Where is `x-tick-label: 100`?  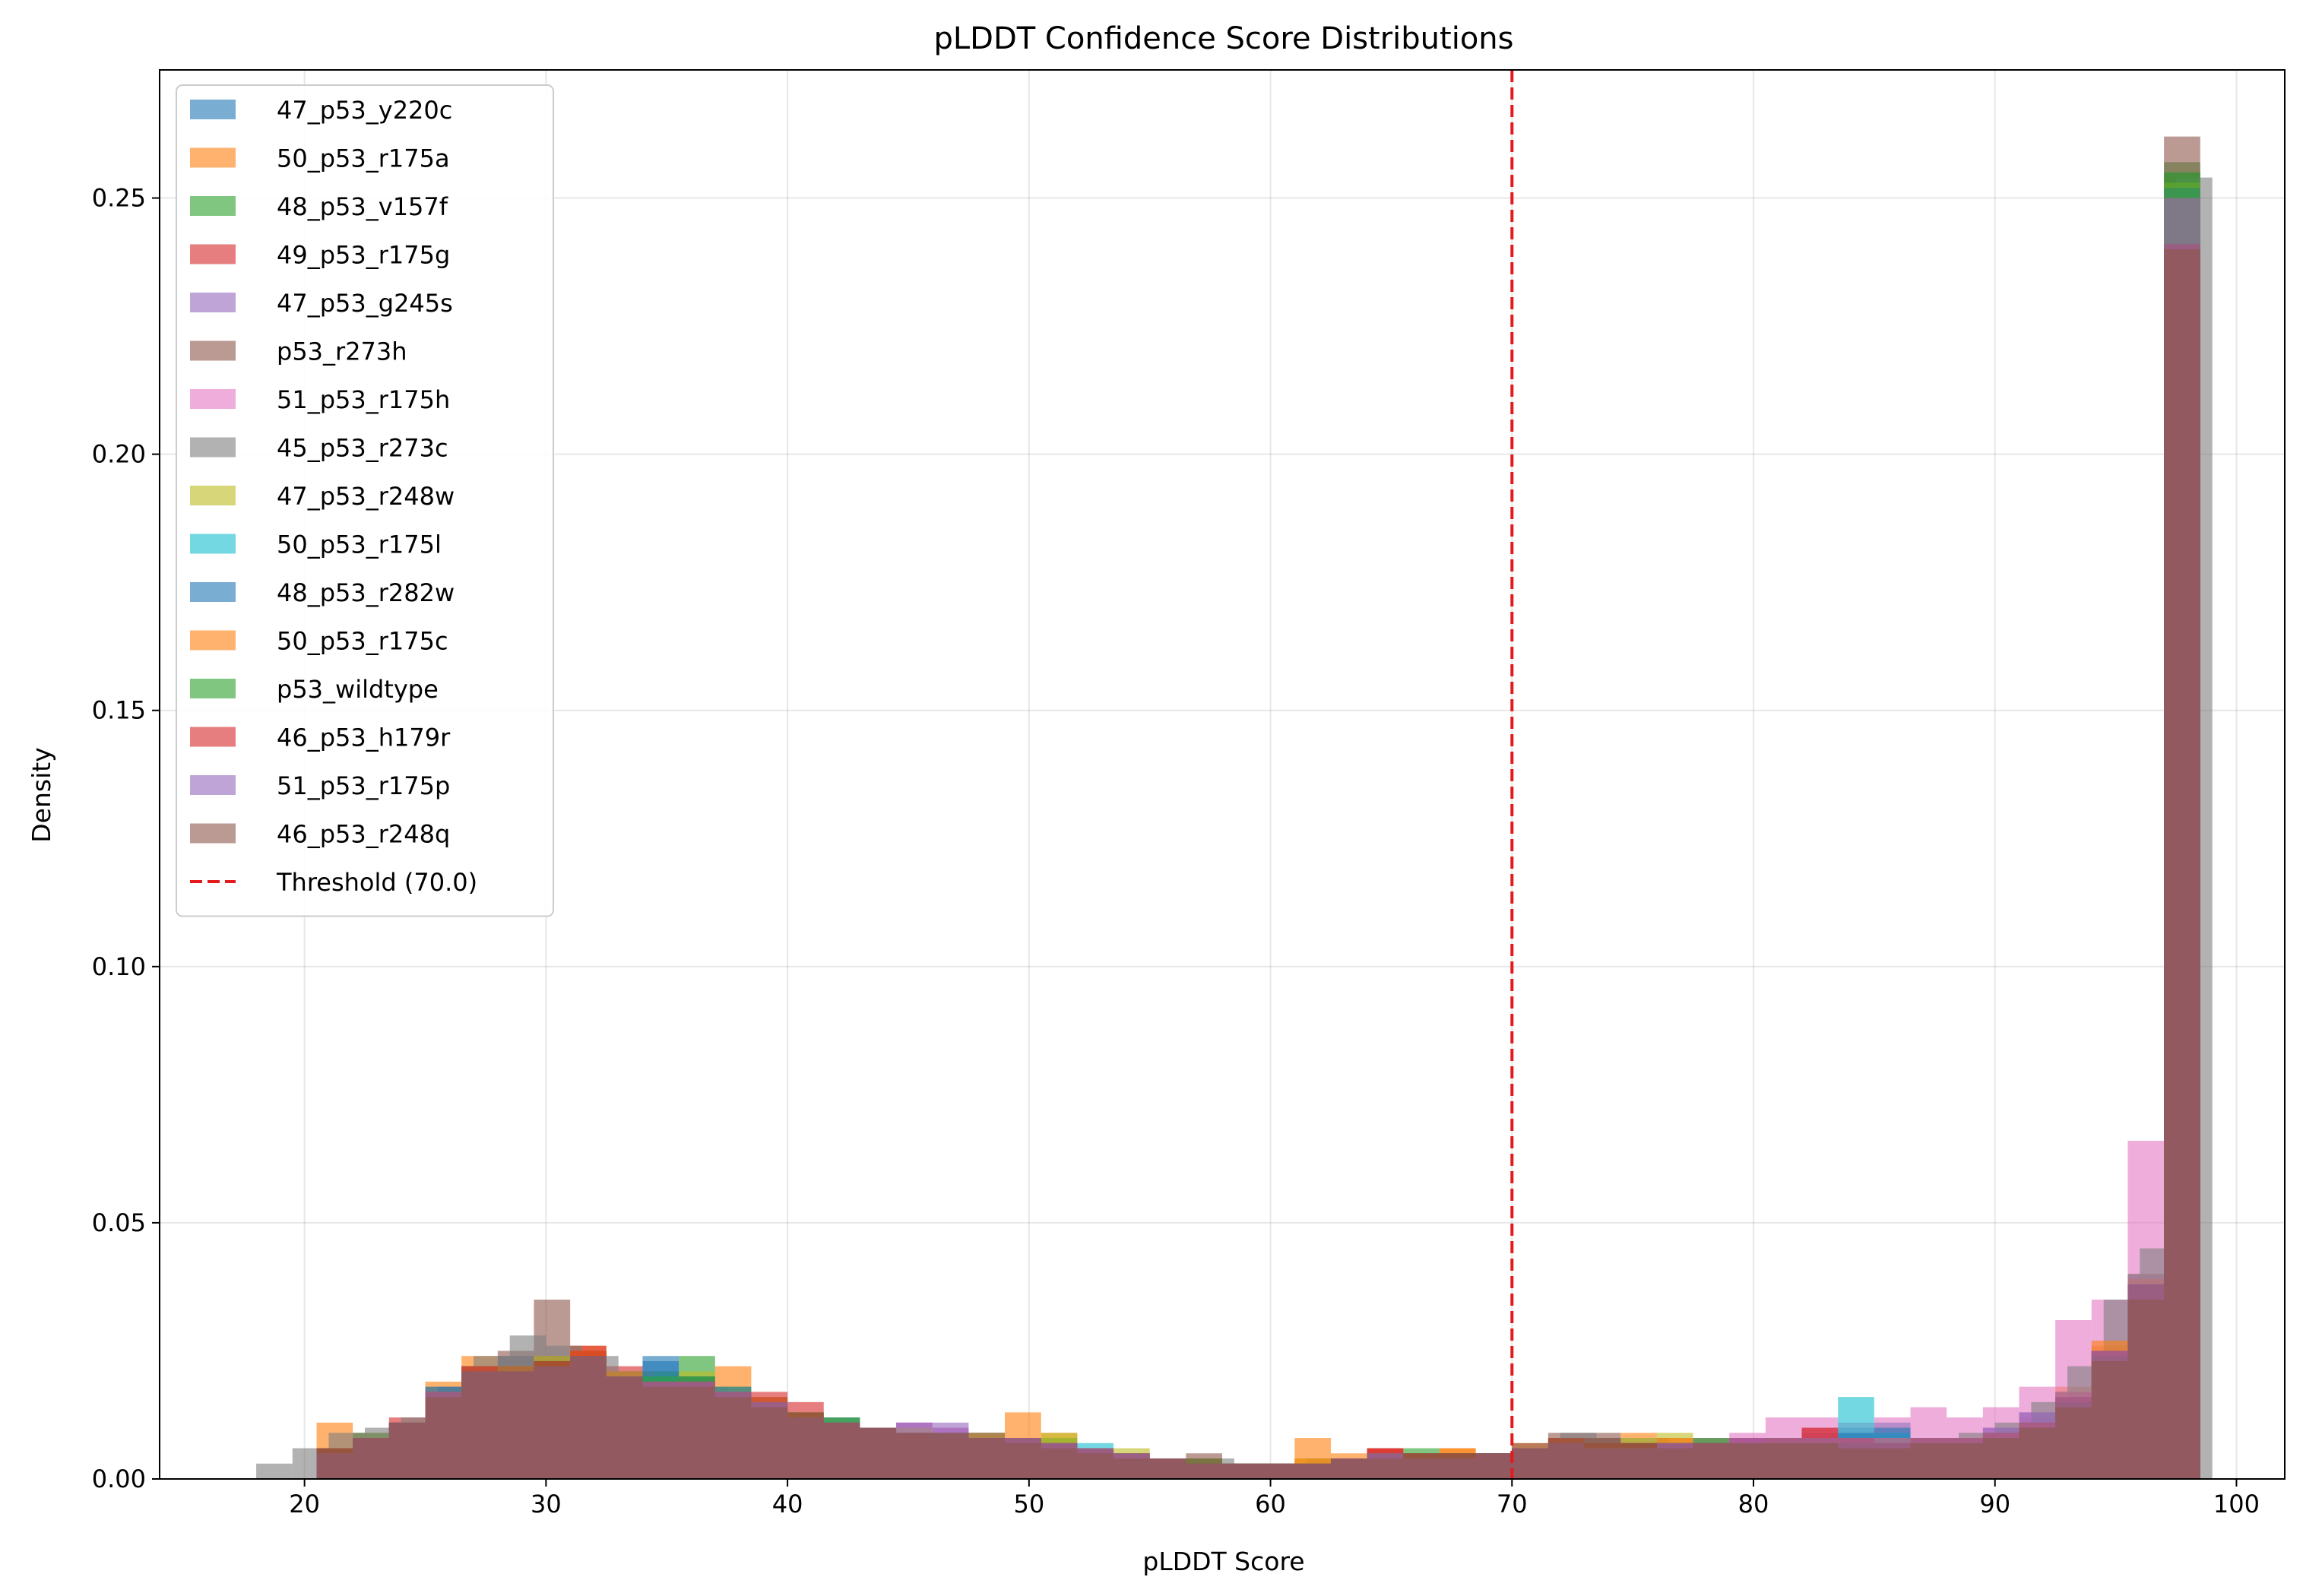
x-tick-label: 100 is located at coordinates (2236, 1504).